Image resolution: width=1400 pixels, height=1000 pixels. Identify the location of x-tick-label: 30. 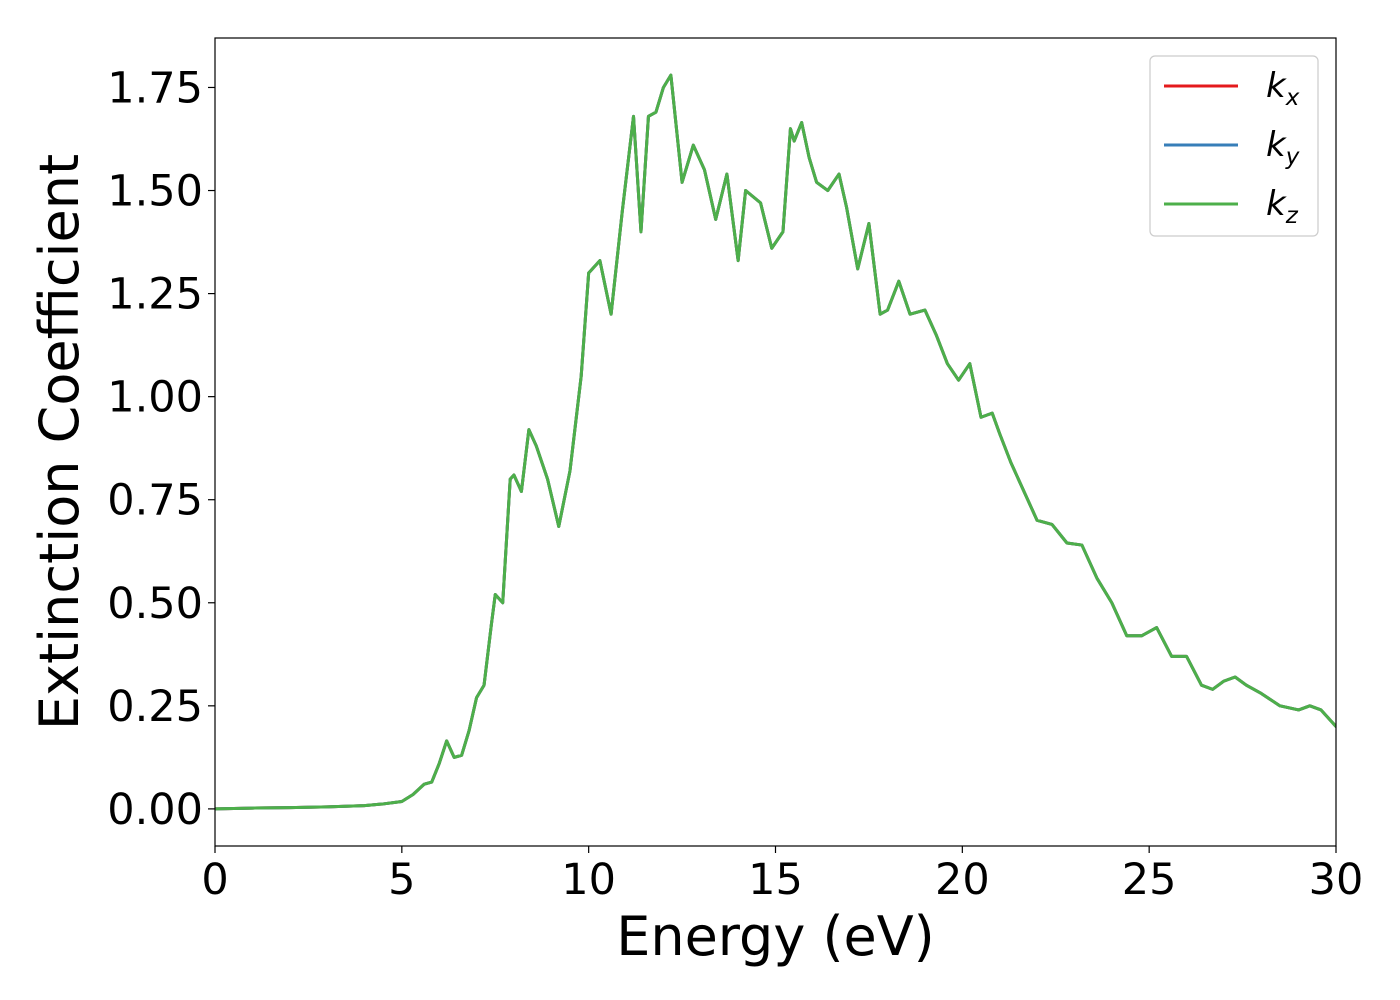
(1336, 880).